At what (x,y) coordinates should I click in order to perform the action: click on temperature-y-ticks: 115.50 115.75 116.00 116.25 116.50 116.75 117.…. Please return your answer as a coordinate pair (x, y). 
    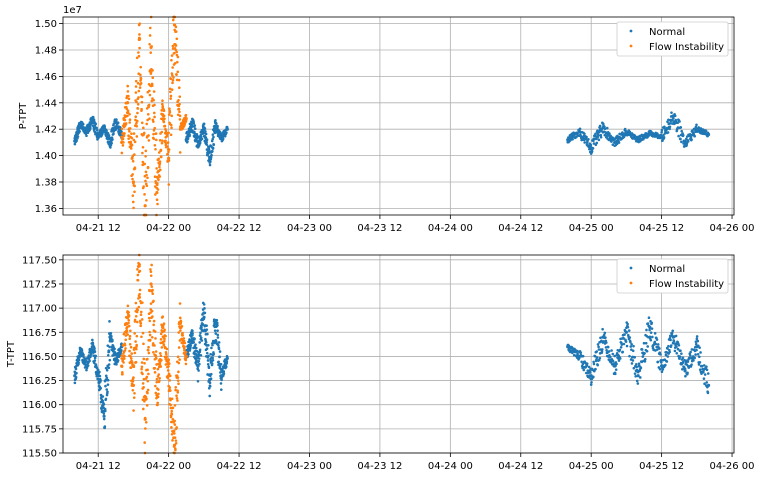
    Looking at the image, I should click on (42, 357).